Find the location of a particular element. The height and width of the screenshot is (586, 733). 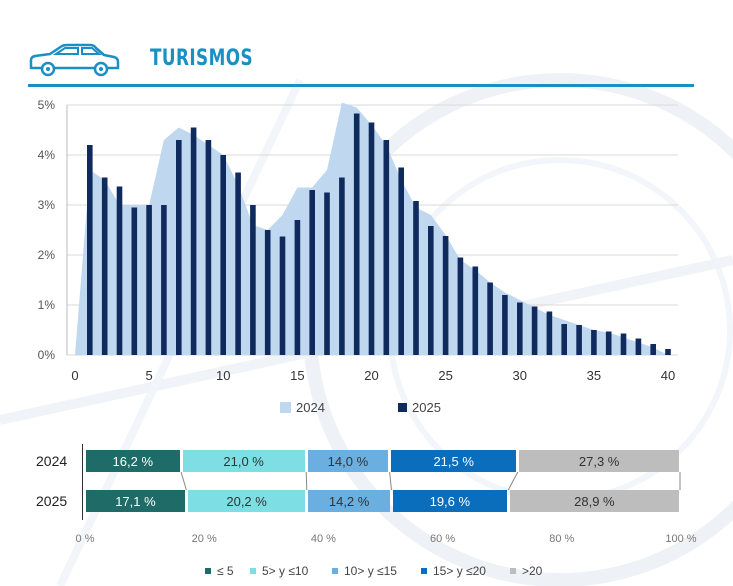

stack-x-tick-label: 60 % is located at coordinates (443, 539).